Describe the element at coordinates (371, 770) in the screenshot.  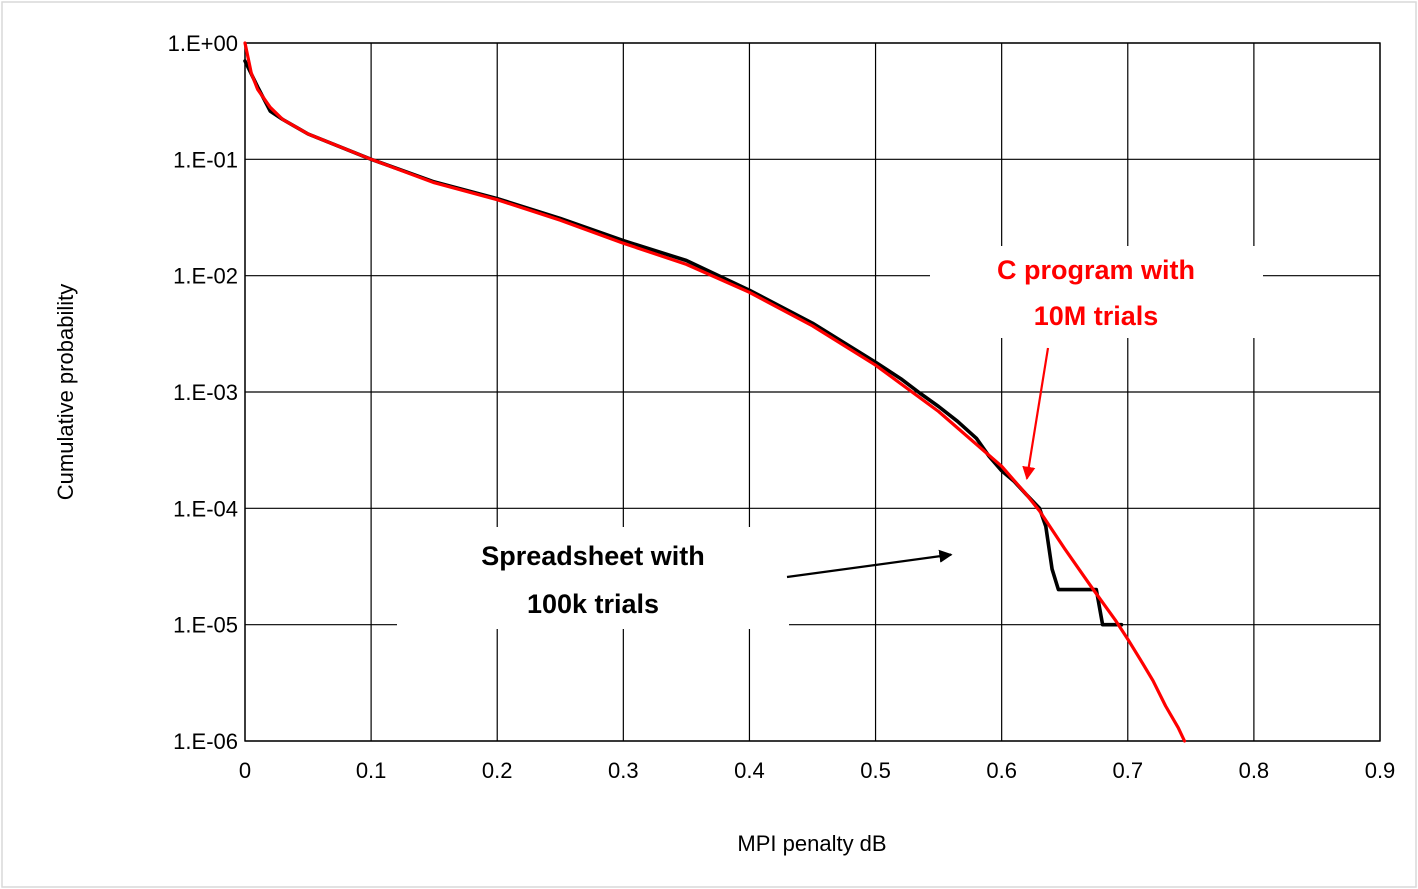
I see `x-tick-label: 0.1` at that location.